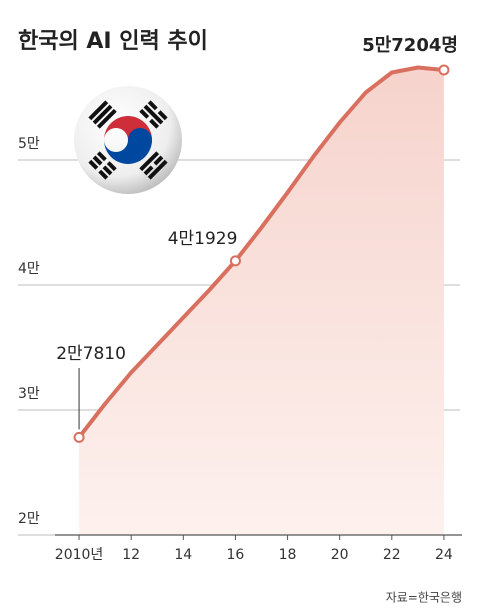  Describe the element at coordinates (183, 555) in the screenshot. I see `x-tick-label: 14` at that location.